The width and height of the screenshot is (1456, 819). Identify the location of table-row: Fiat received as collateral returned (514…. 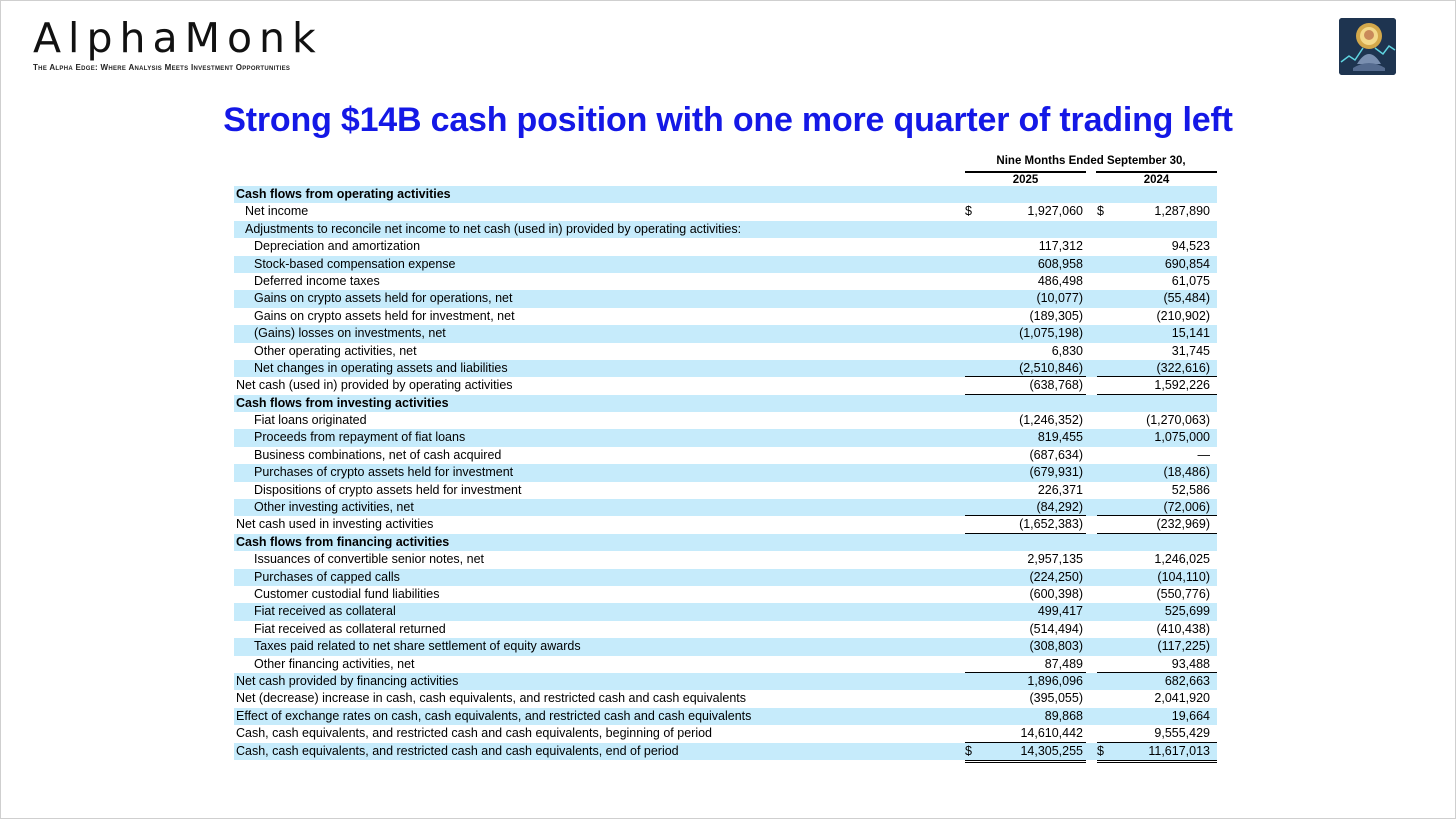
(725, 629).